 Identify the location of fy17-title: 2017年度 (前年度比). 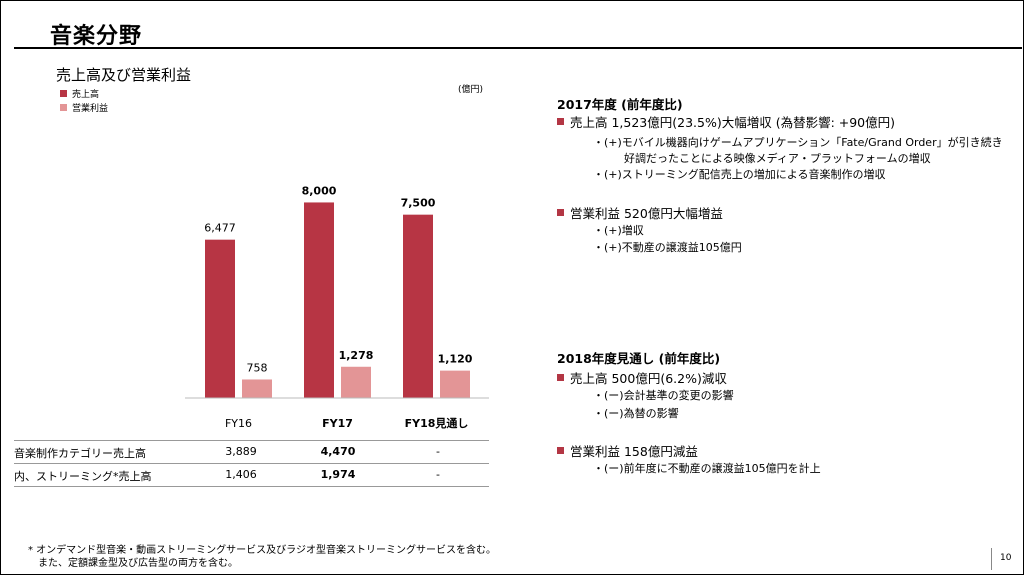
(620, 104).